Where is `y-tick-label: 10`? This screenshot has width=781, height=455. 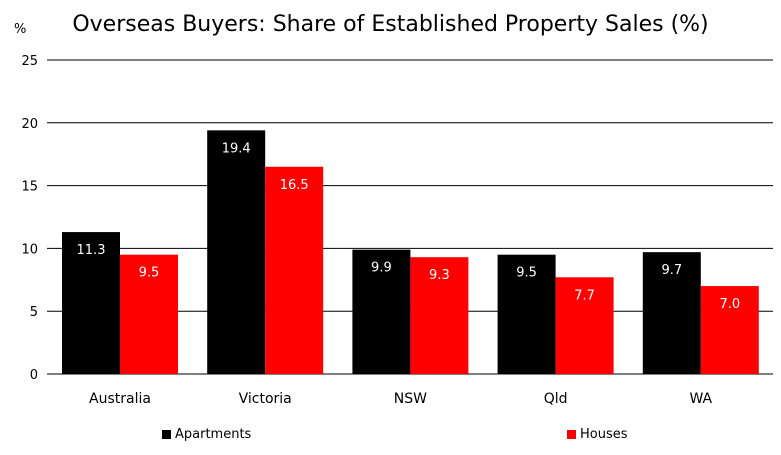 y-tick-label: 10 is located at coordinates (29, 249).